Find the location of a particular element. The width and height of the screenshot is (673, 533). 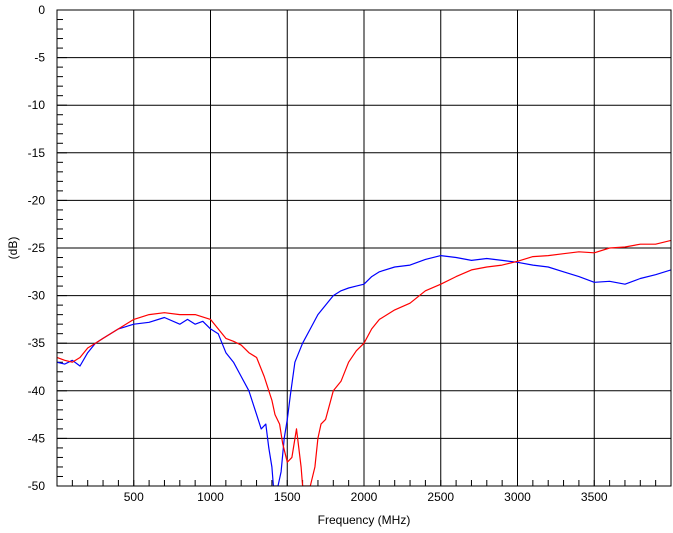

x-tick-label: 2000 is located at coordinates (364, 497).